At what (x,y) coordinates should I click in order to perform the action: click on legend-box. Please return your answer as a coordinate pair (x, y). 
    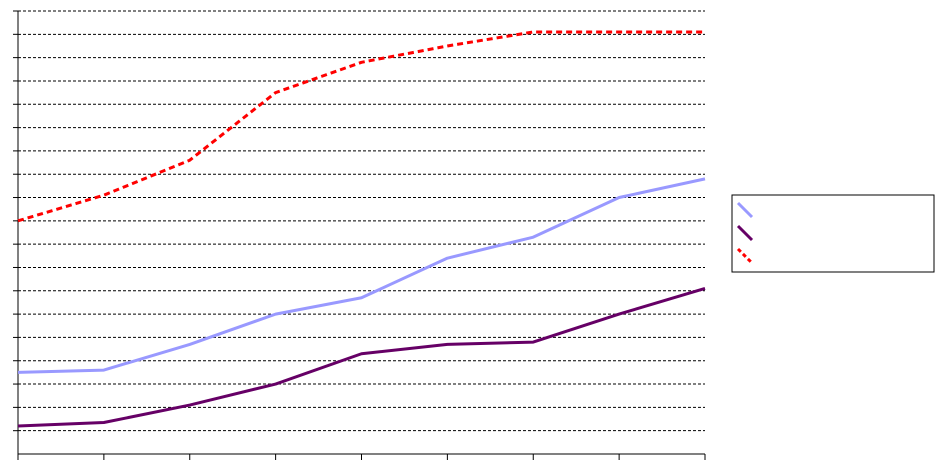
    Looking at the image, I should click on (833, 233).